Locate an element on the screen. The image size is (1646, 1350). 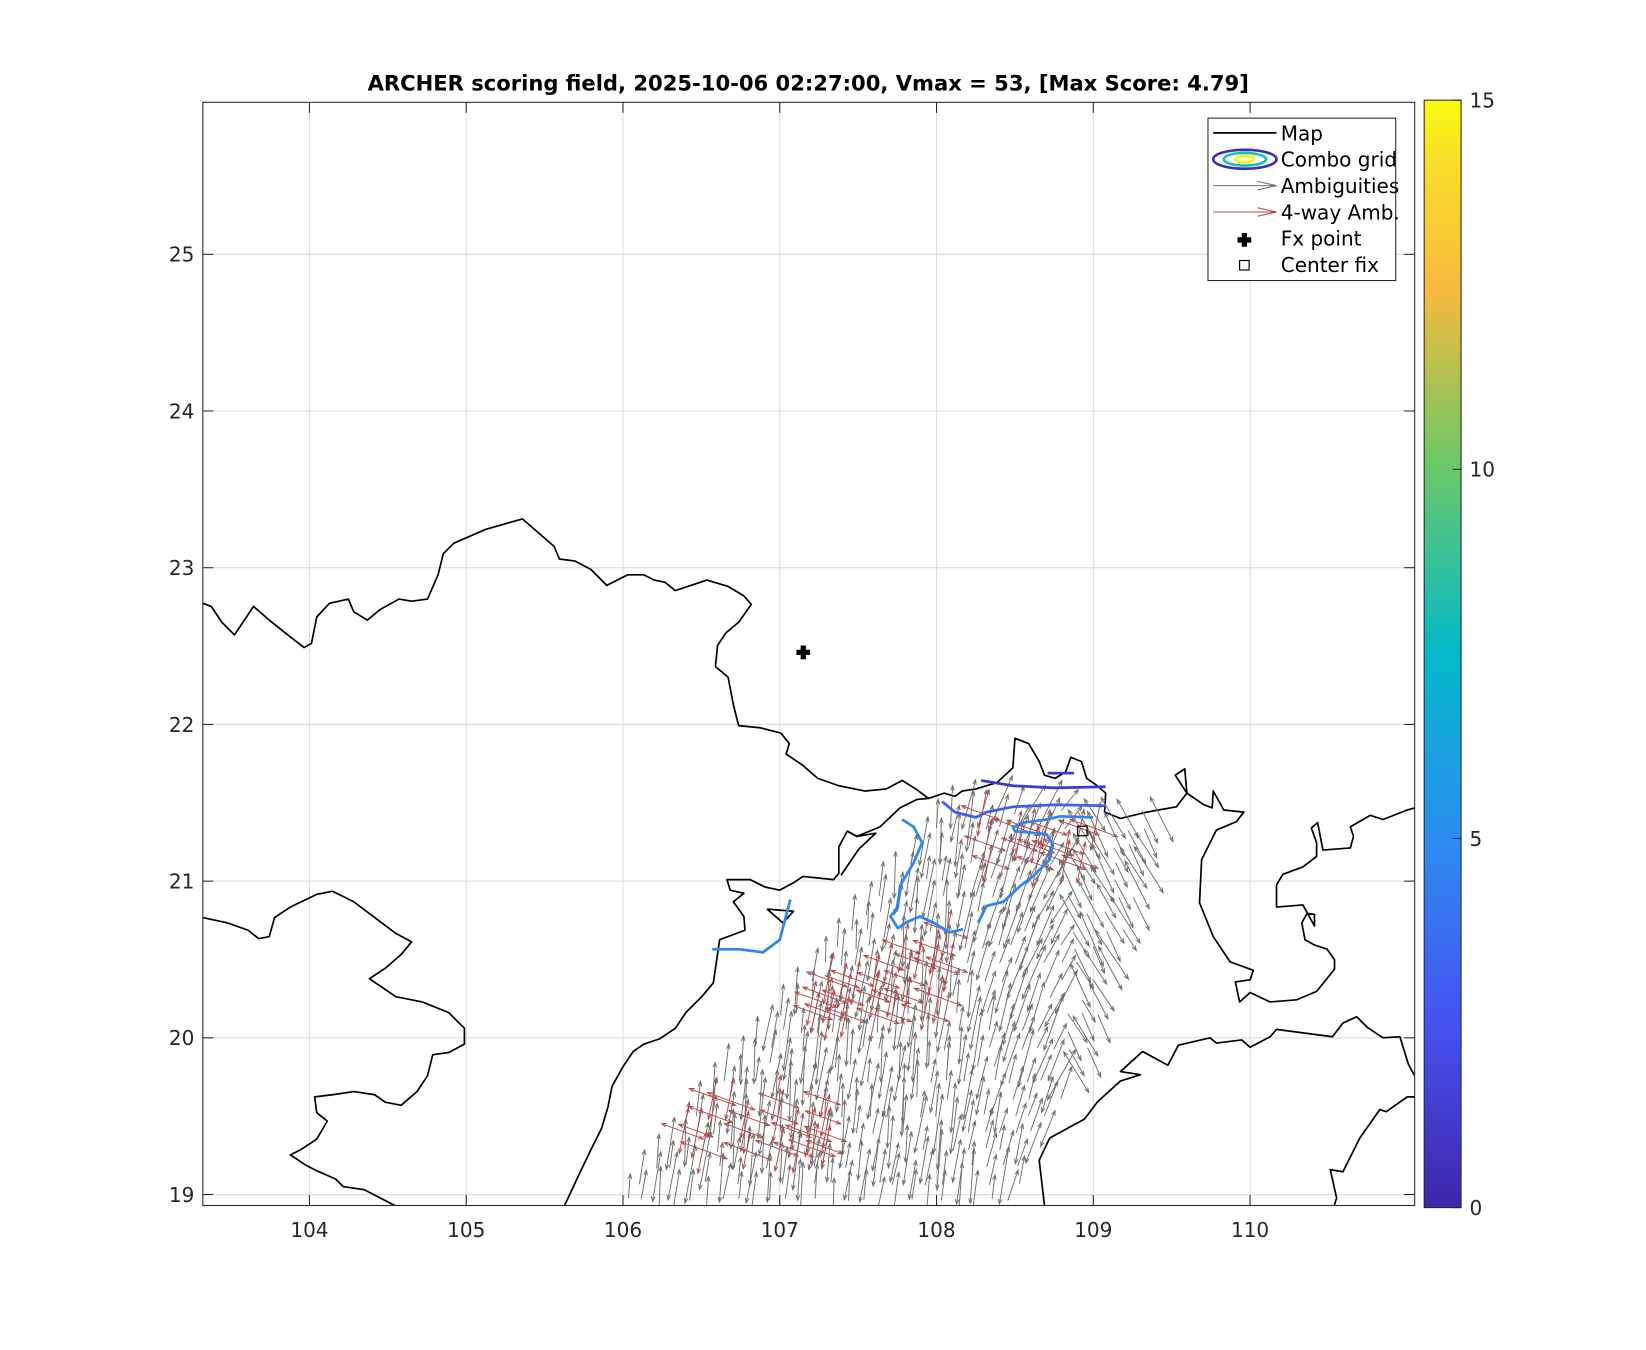
colorbar-tick-label: 0 is located at coordinates (1476, 1208).